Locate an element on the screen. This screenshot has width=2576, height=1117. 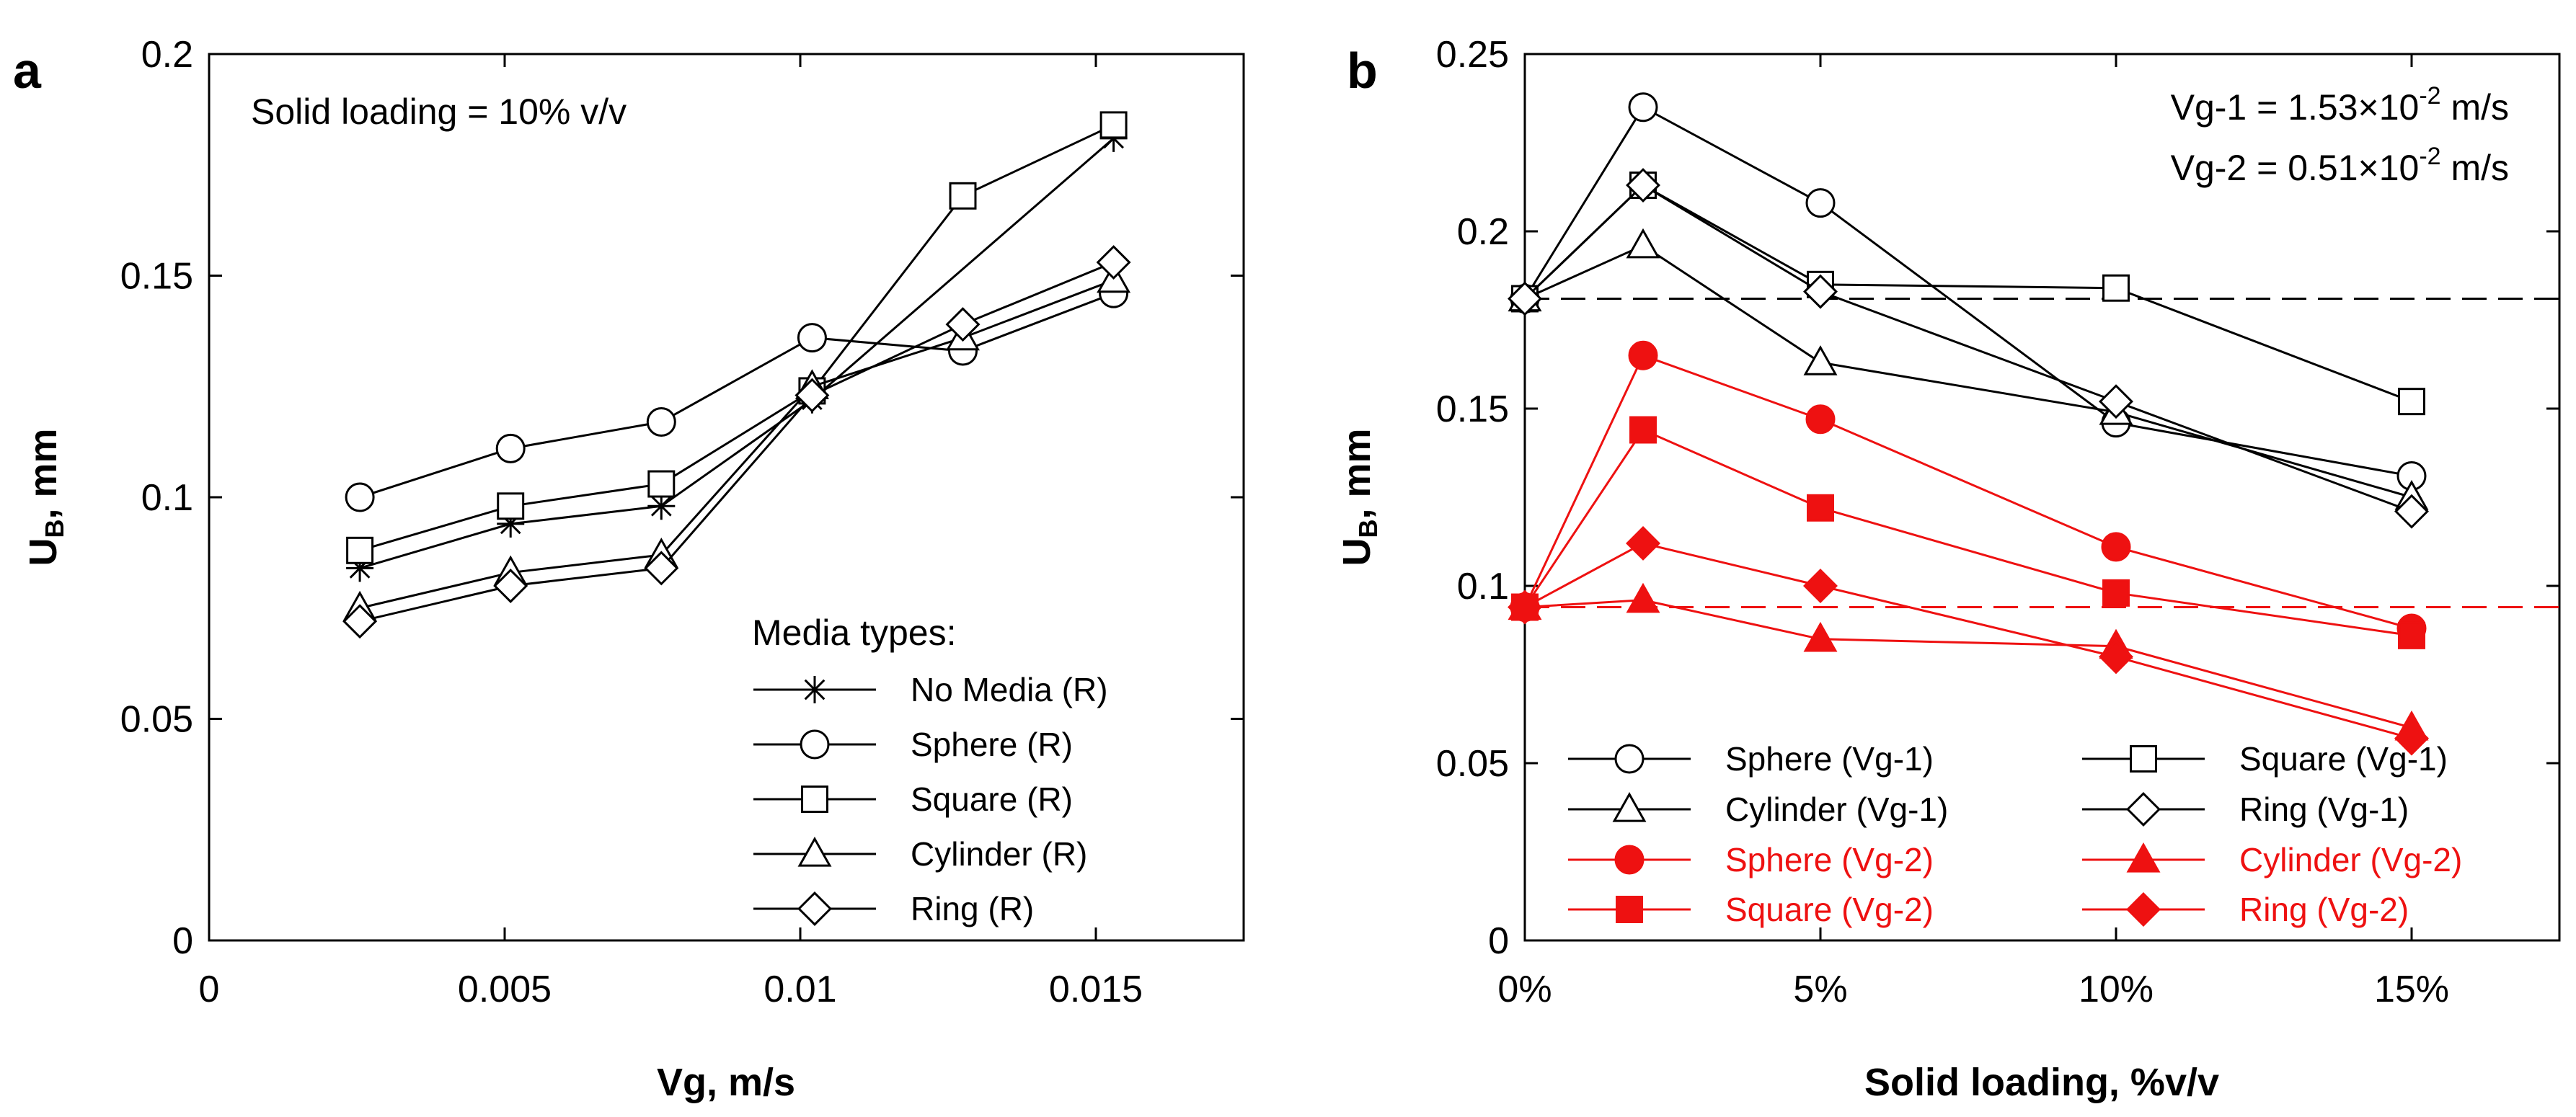
panel-b-y-tick-label: 0 is located at coordinates (1498, 941).